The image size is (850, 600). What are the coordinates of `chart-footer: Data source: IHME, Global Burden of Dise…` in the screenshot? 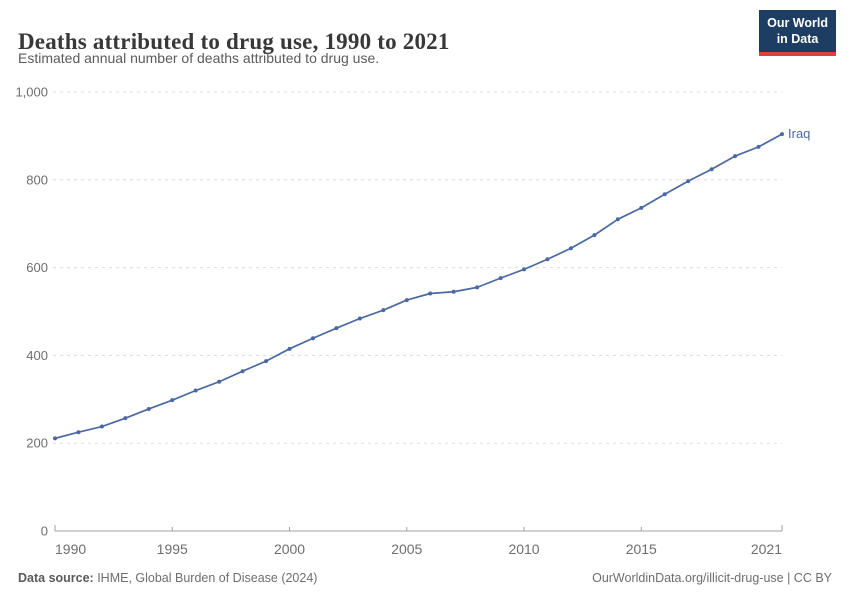 It's located at (425, 578).